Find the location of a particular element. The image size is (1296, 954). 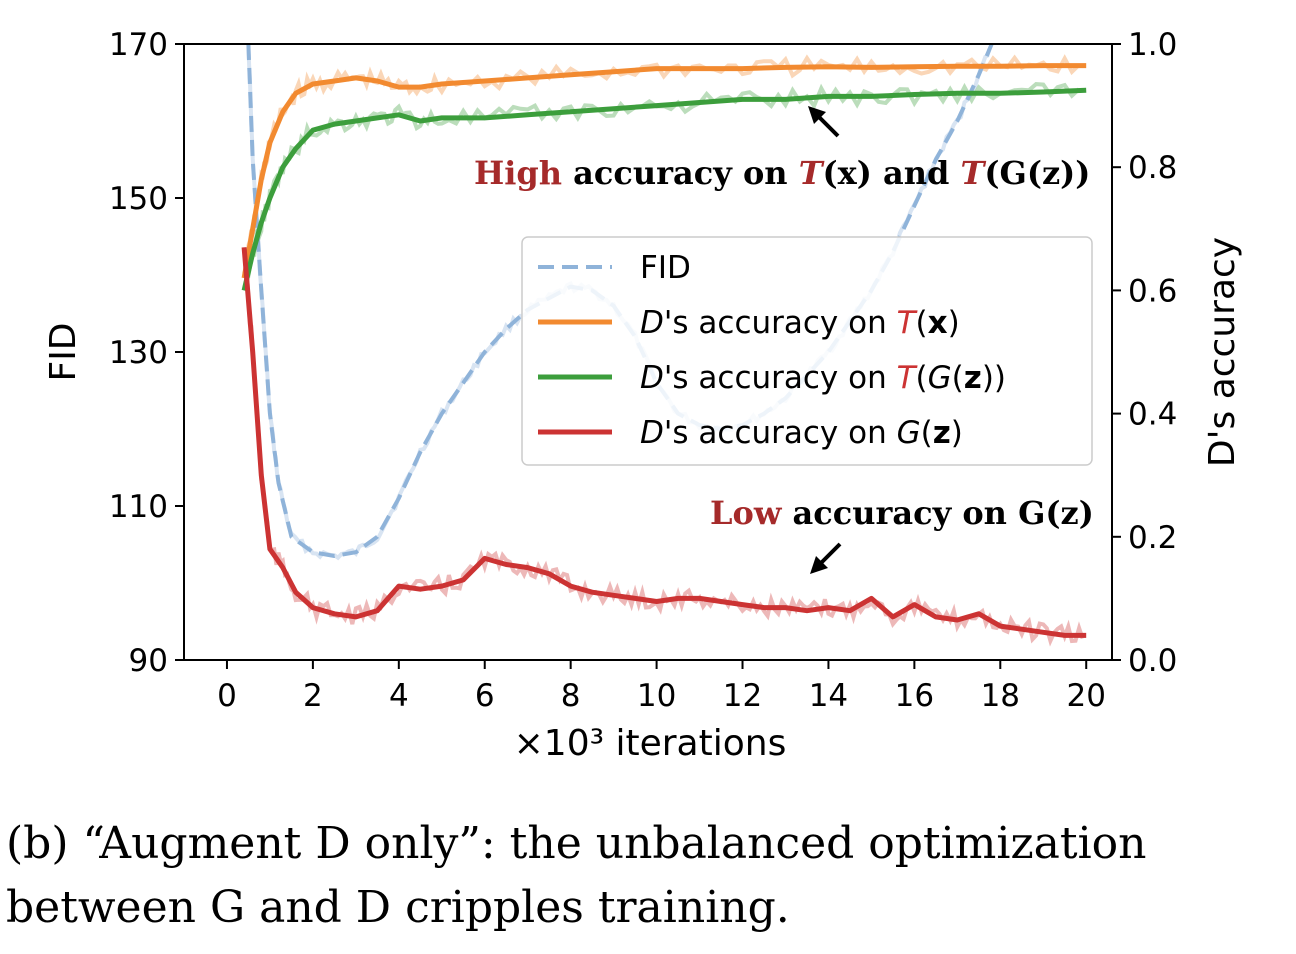

legend-label-fid: FID is located at coordinates (665, 268).